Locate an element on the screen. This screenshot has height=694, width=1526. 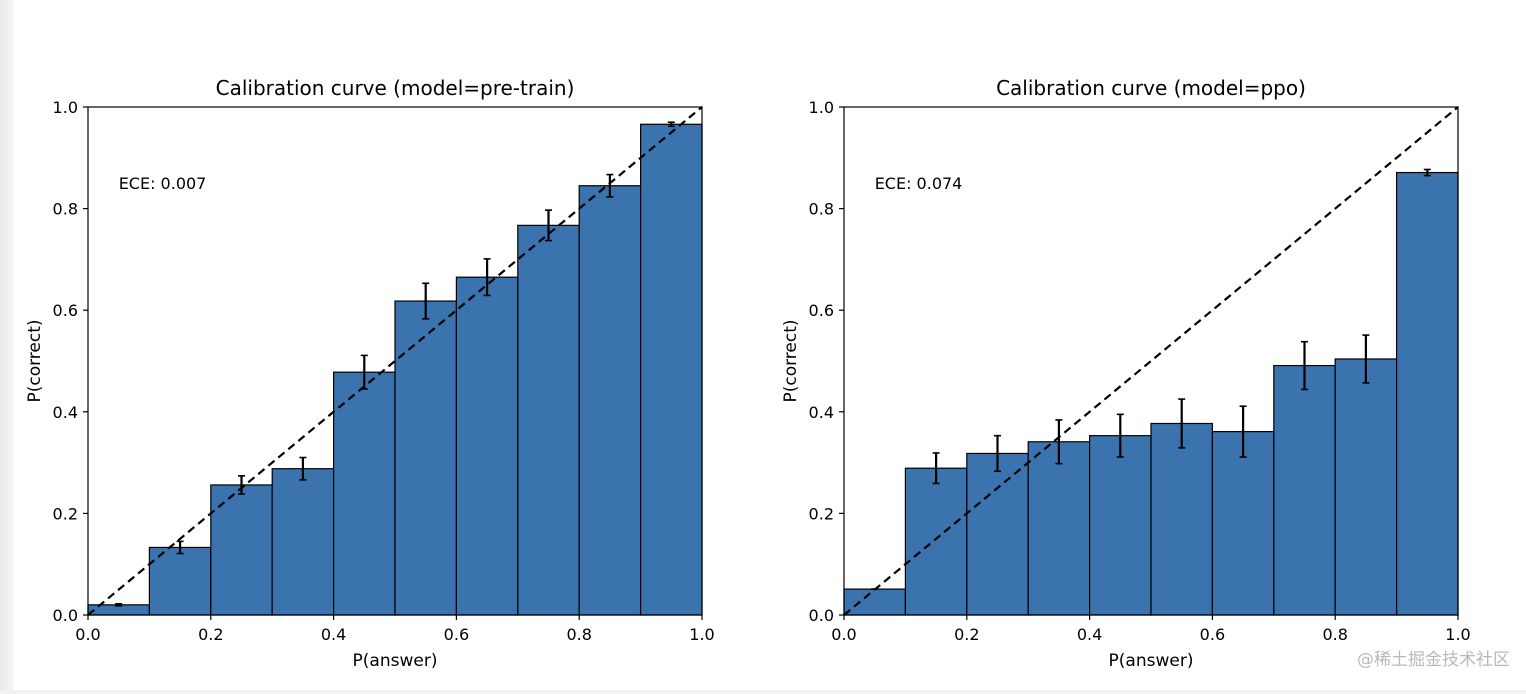
watermark-text: @稀土掘金技术社区 is located at coordinates (1433, 657).